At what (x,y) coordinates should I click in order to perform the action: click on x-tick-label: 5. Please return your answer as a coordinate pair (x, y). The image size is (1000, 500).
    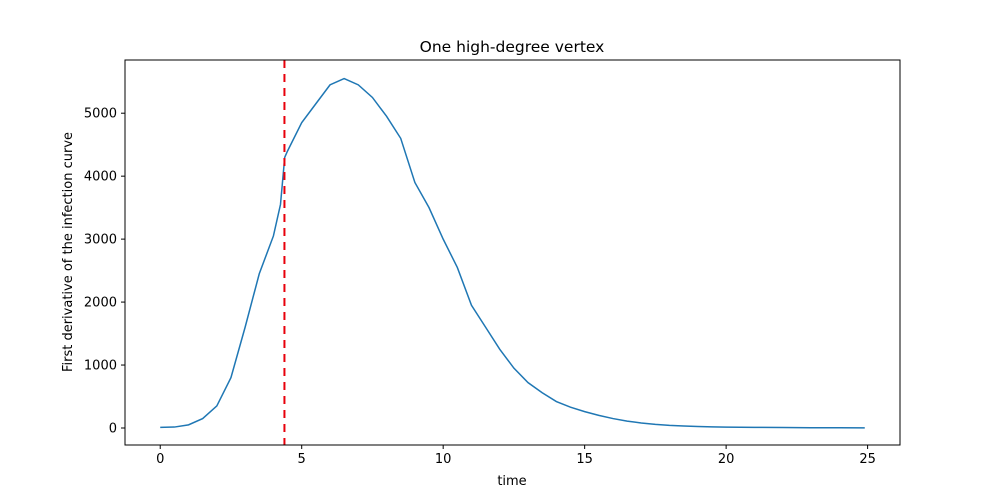
    Looking at the image, I should click on (302, 459).